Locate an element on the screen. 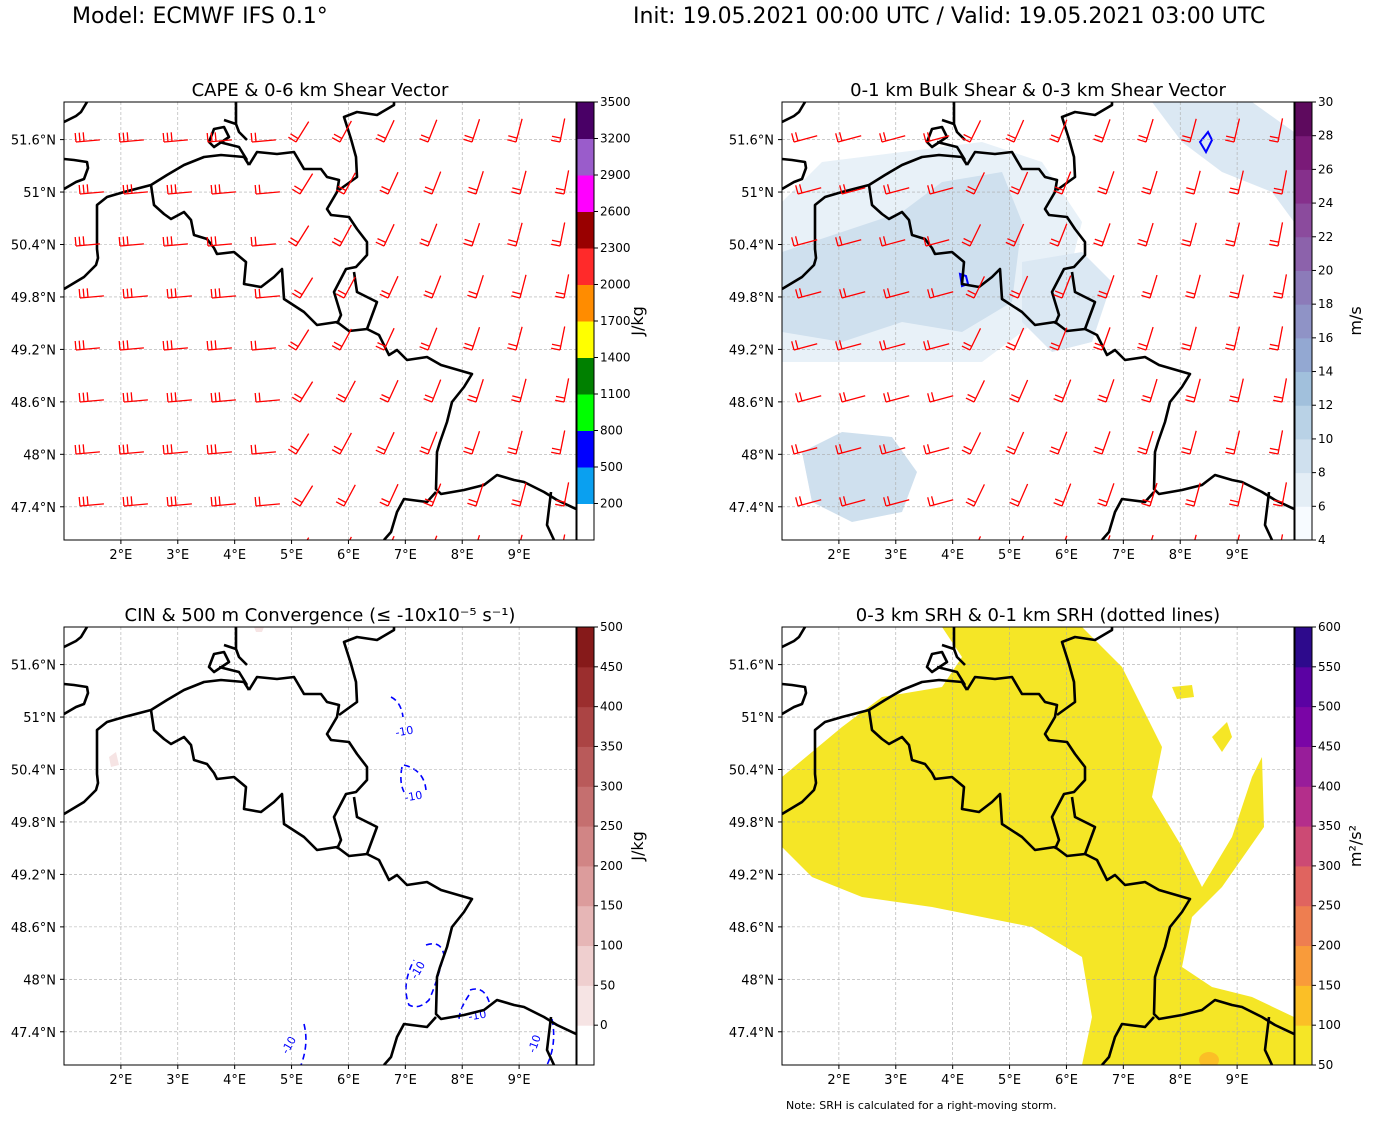 The width and height of the screenshot is (1374, 1121). contour-label: -10 is located at coordinates (404, 732).